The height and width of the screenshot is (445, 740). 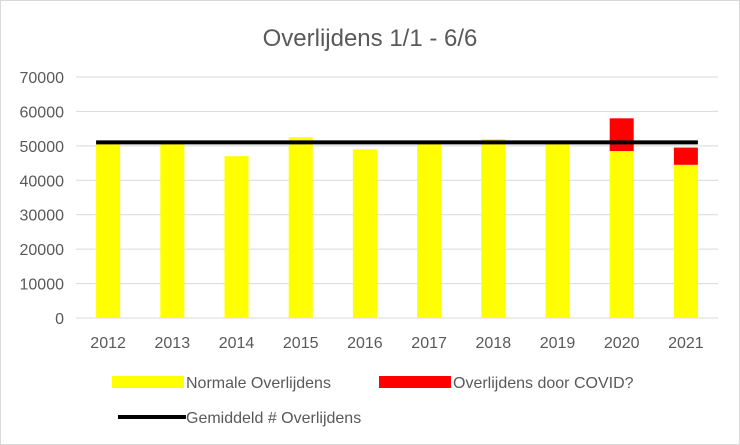 I want to click on legend-covid-label: Overlijdens door COVID?, so click(x=543, y=383).